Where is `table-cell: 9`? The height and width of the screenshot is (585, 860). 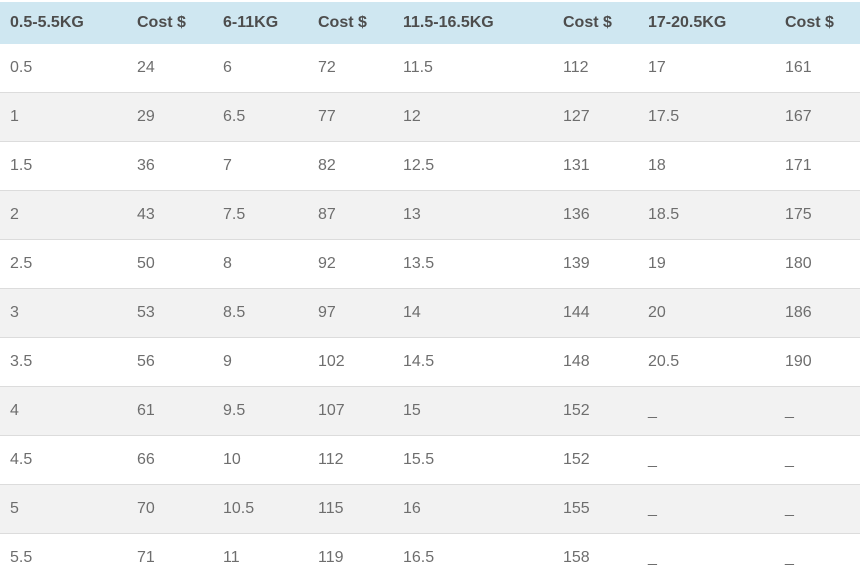 table-cell: 9 is located at coordinates (260, 362).